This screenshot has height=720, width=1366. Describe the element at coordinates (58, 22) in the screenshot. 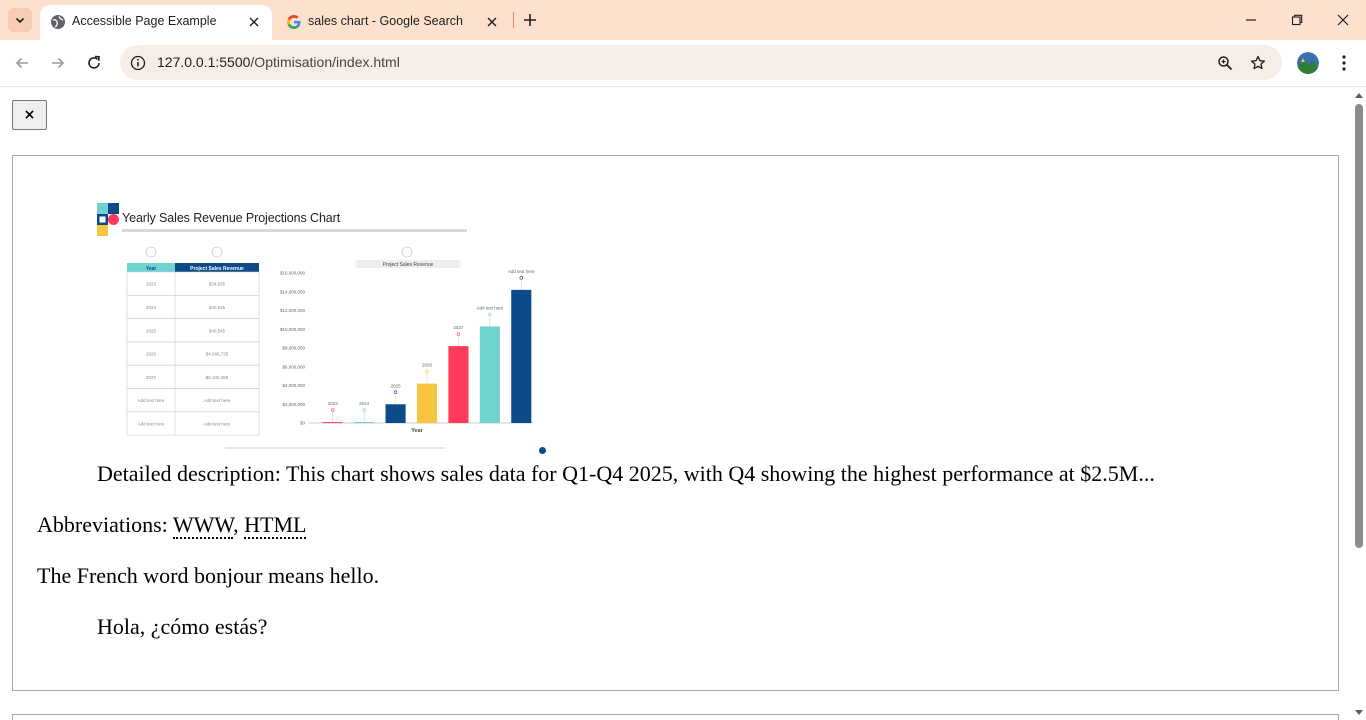

I see `globe-icon` at that location.